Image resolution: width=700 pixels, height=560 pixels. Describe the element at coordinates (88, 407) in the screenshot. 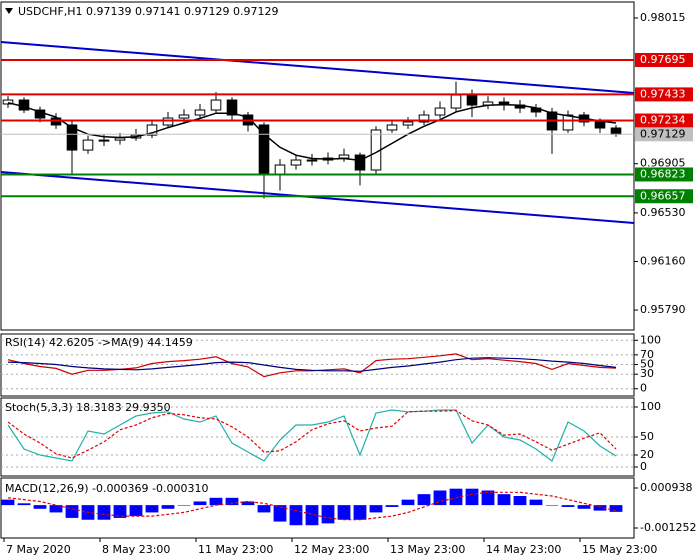

I see `stoch-title: Stoch(5,3,3) 18.3183 29.9350` at that location.